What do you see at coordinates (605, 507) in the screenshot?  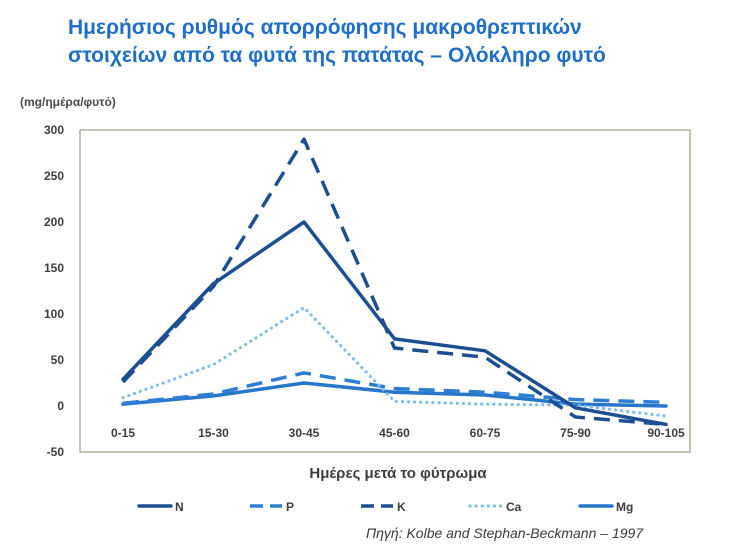 I see `legend-item-mg: Mg` at bounding box center [605, 507].